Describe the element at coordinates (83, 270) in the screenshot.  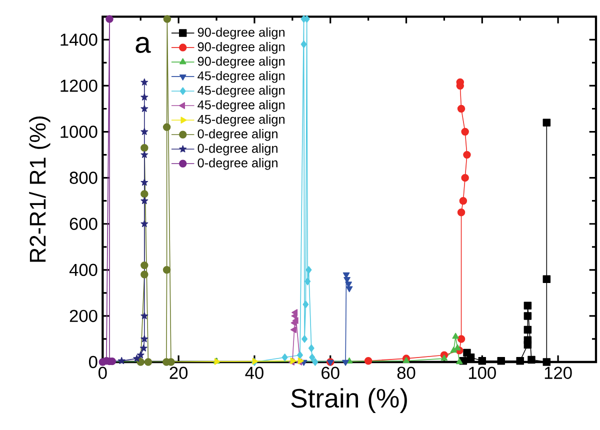
I see `y-tick-label: 400` at that location.